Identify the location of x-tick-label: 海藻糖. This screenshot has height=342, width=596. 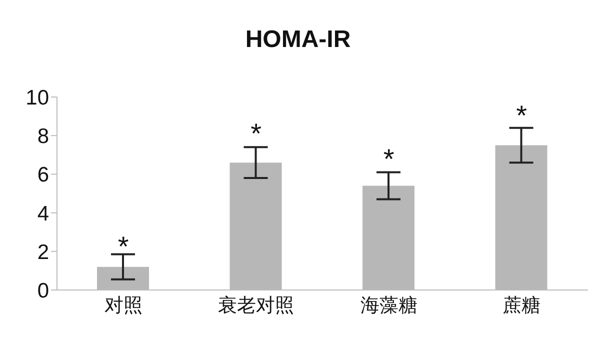
(389, 305).